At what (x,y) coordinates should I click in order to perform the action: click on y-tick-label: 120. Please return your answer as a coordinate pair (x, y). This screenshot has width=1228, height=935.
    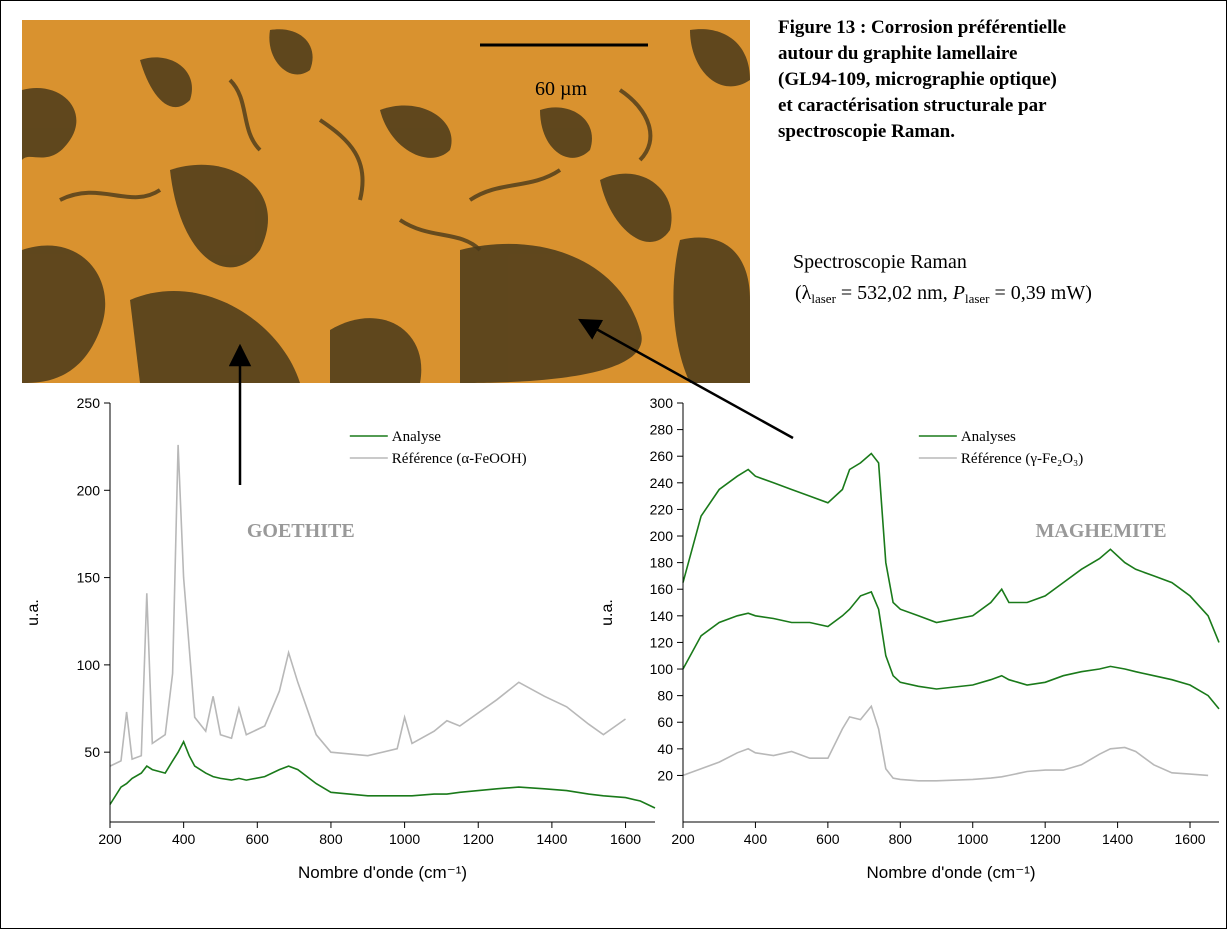
    Looking at the image, I should click on (662, 642).